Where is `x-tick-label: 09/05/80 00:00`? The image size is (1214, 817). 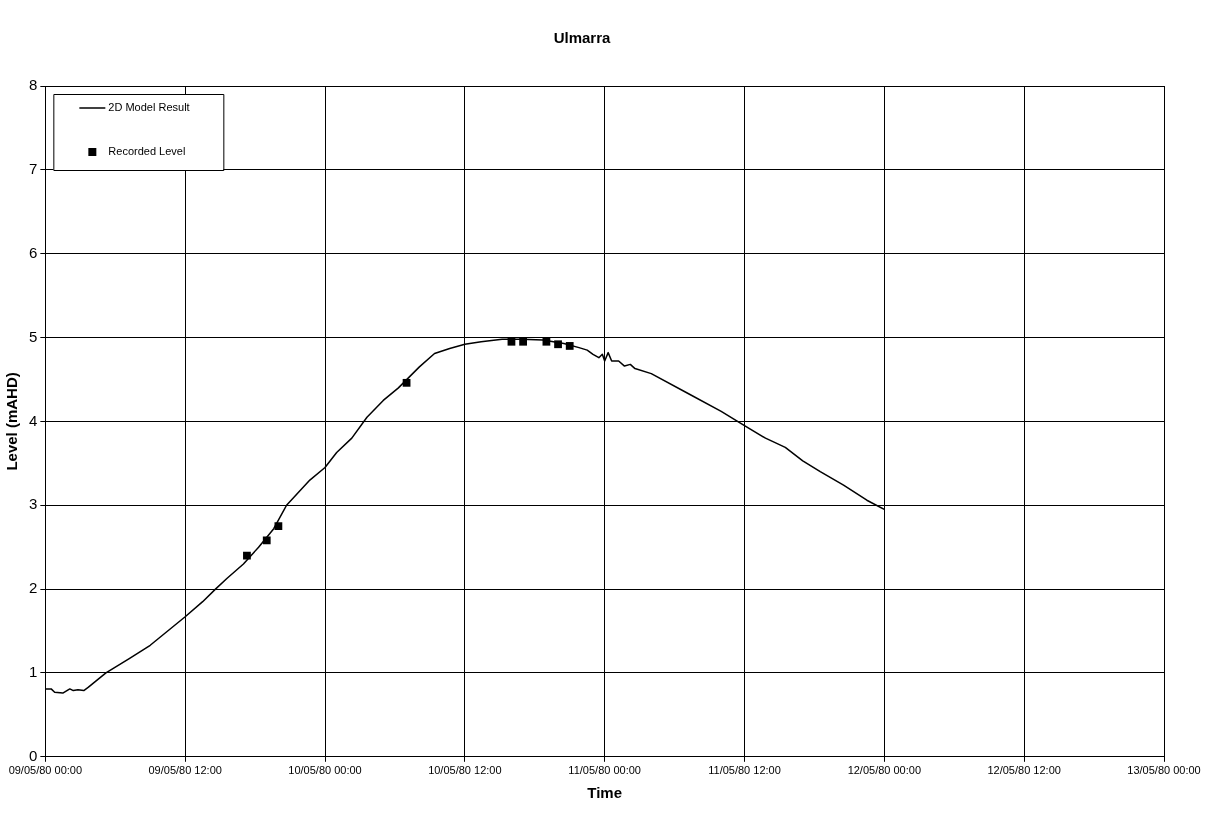 x-tick-label: 09/05/80 00:00 is located at coordinates (45, 770).